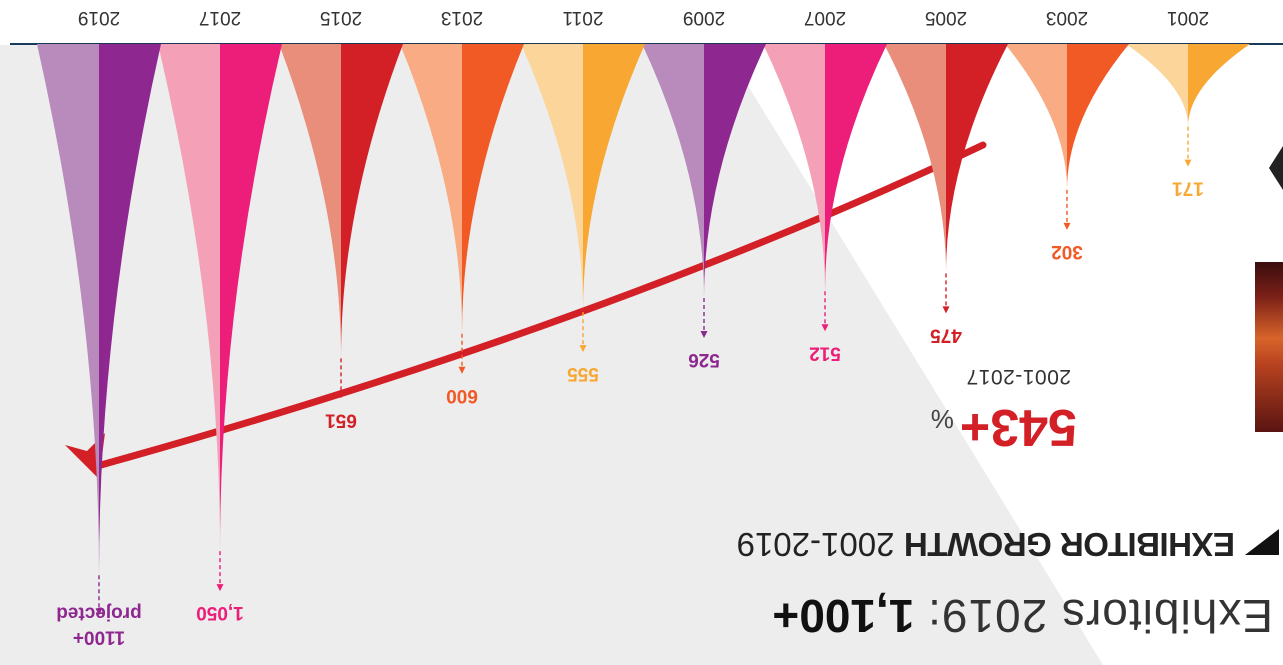 The width and height of the screenshot is (1283, 665). I want to click on growth-callout: 543+%, so click(1004, 427).